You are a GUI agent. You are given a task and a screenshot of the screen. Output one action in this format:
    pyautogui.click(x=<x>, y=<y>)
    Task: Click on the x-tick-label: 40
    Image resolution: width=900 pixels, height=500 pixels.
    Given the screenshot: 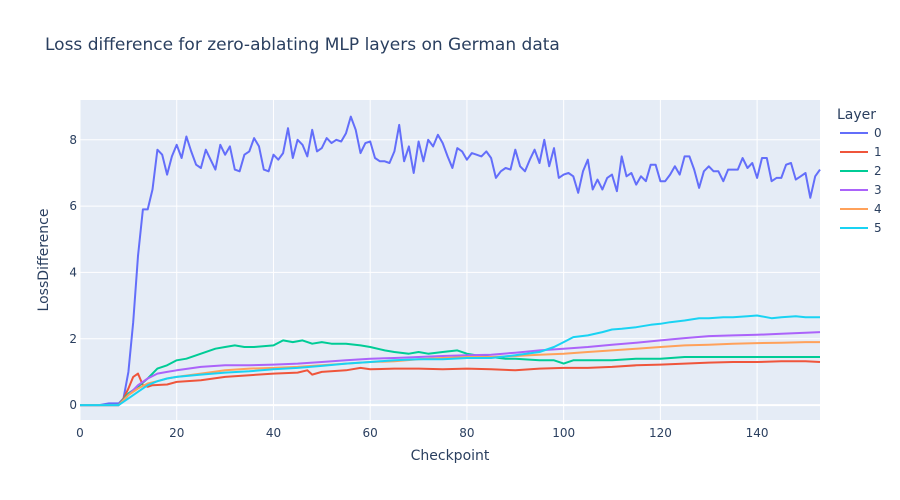 What is the action you would take?
    pyautogui.click(x=273, y=433)
    